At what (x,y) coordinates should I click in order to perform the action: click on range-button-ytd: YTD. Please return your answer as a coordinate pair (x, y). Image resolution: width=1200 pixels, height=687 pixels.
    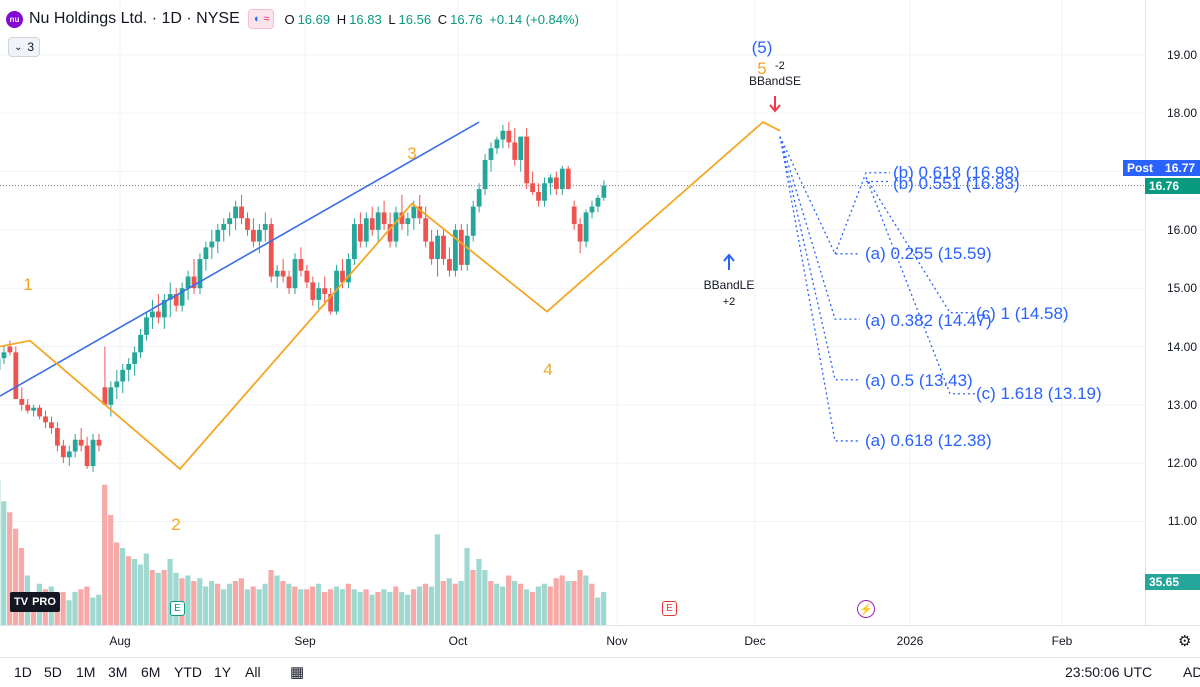
    Looking at the image, I should click on (188, 672).